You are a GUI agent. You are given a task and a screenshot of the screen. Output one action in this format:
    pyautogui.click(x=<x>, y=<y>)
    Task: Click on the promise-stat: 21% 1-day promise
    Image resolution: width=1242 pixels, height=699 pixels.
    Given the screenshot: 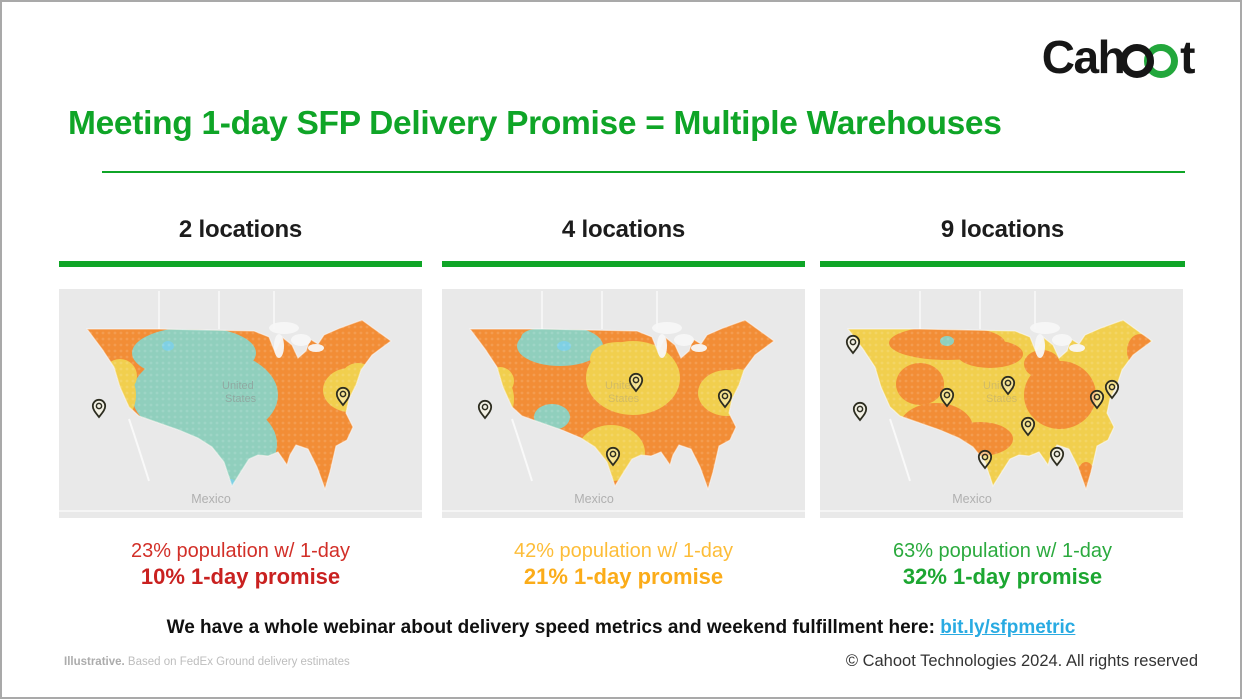 What is the action you would take?
    pyautogui.click(x=623, y=576)
    